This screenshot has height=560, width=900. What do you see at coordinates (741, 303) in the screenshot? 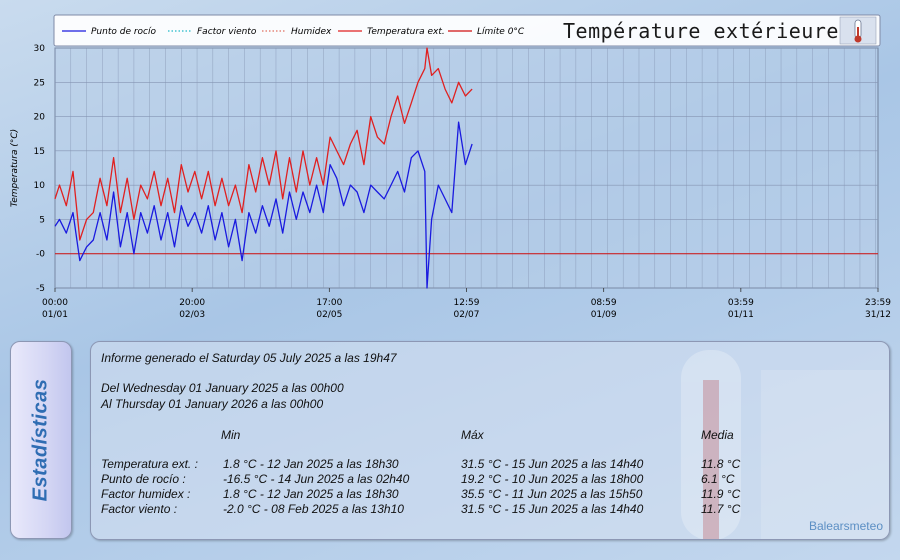
I see `x-tick-time: 03:59` at bounding box center [741, 303].